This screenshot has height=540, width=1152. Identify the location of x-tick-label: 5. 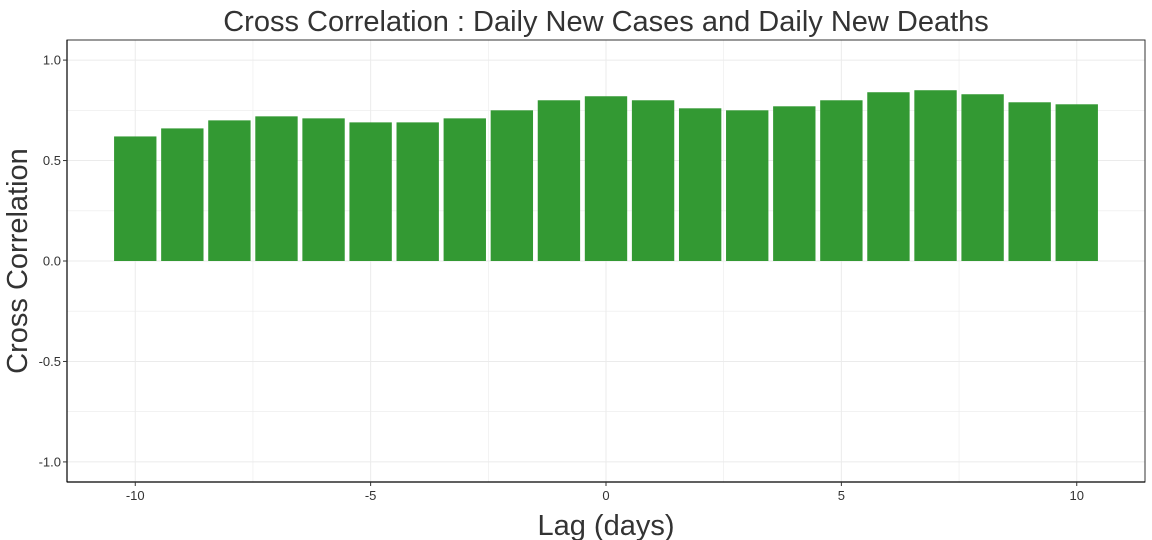
(841, 495).